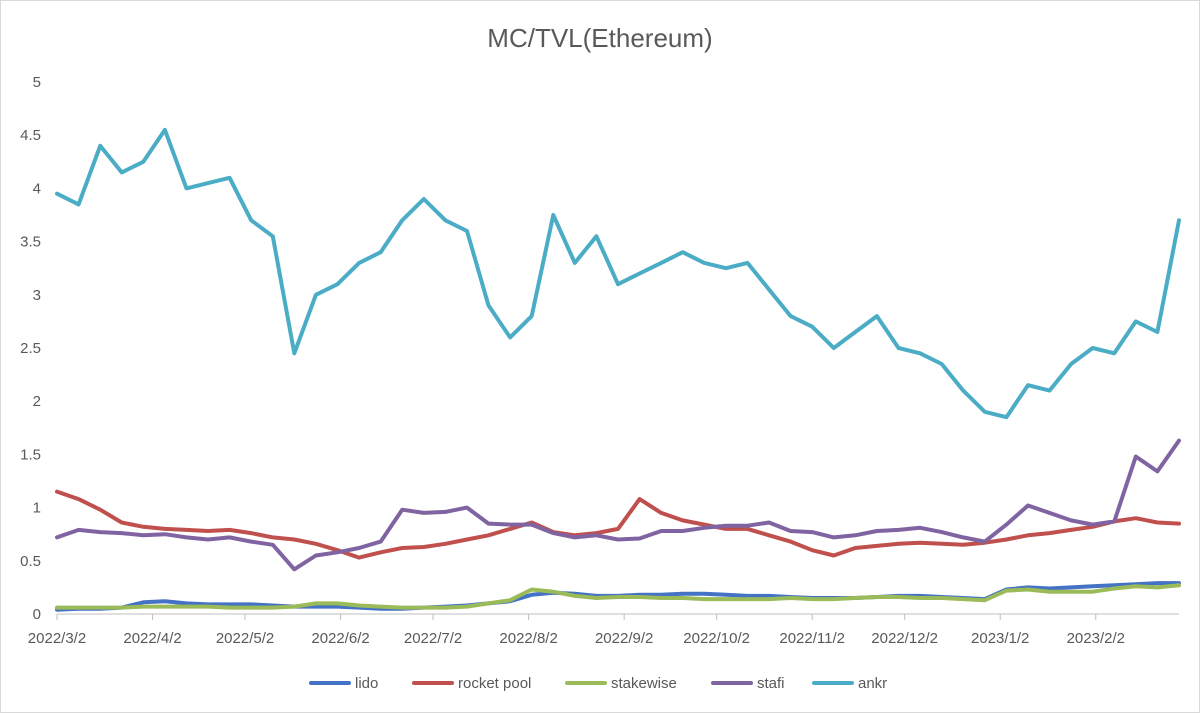 The width and height of the screenshot is (1200, 713). I want to click on y-tick-label: 0, so click(37, 614).